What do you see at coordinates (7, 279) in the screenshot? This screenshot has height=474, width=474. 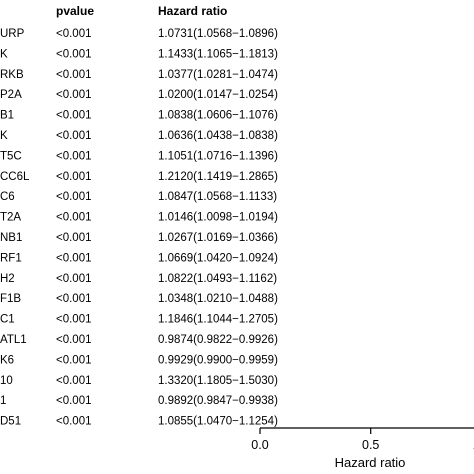 I see `gene-label: H2` at bounding box center [7, 279].